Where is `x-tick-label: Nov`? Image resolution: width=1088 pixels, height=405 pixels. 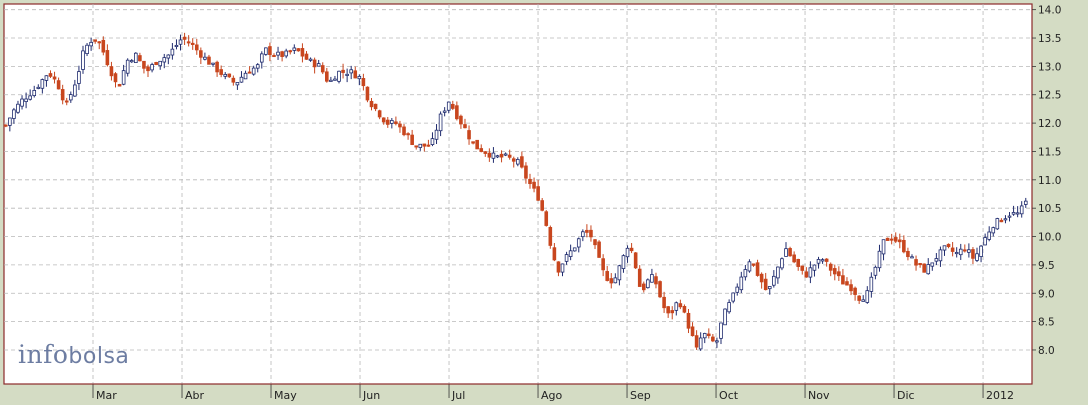
x-tick-label: Nov is located at coordinates (819, 395).